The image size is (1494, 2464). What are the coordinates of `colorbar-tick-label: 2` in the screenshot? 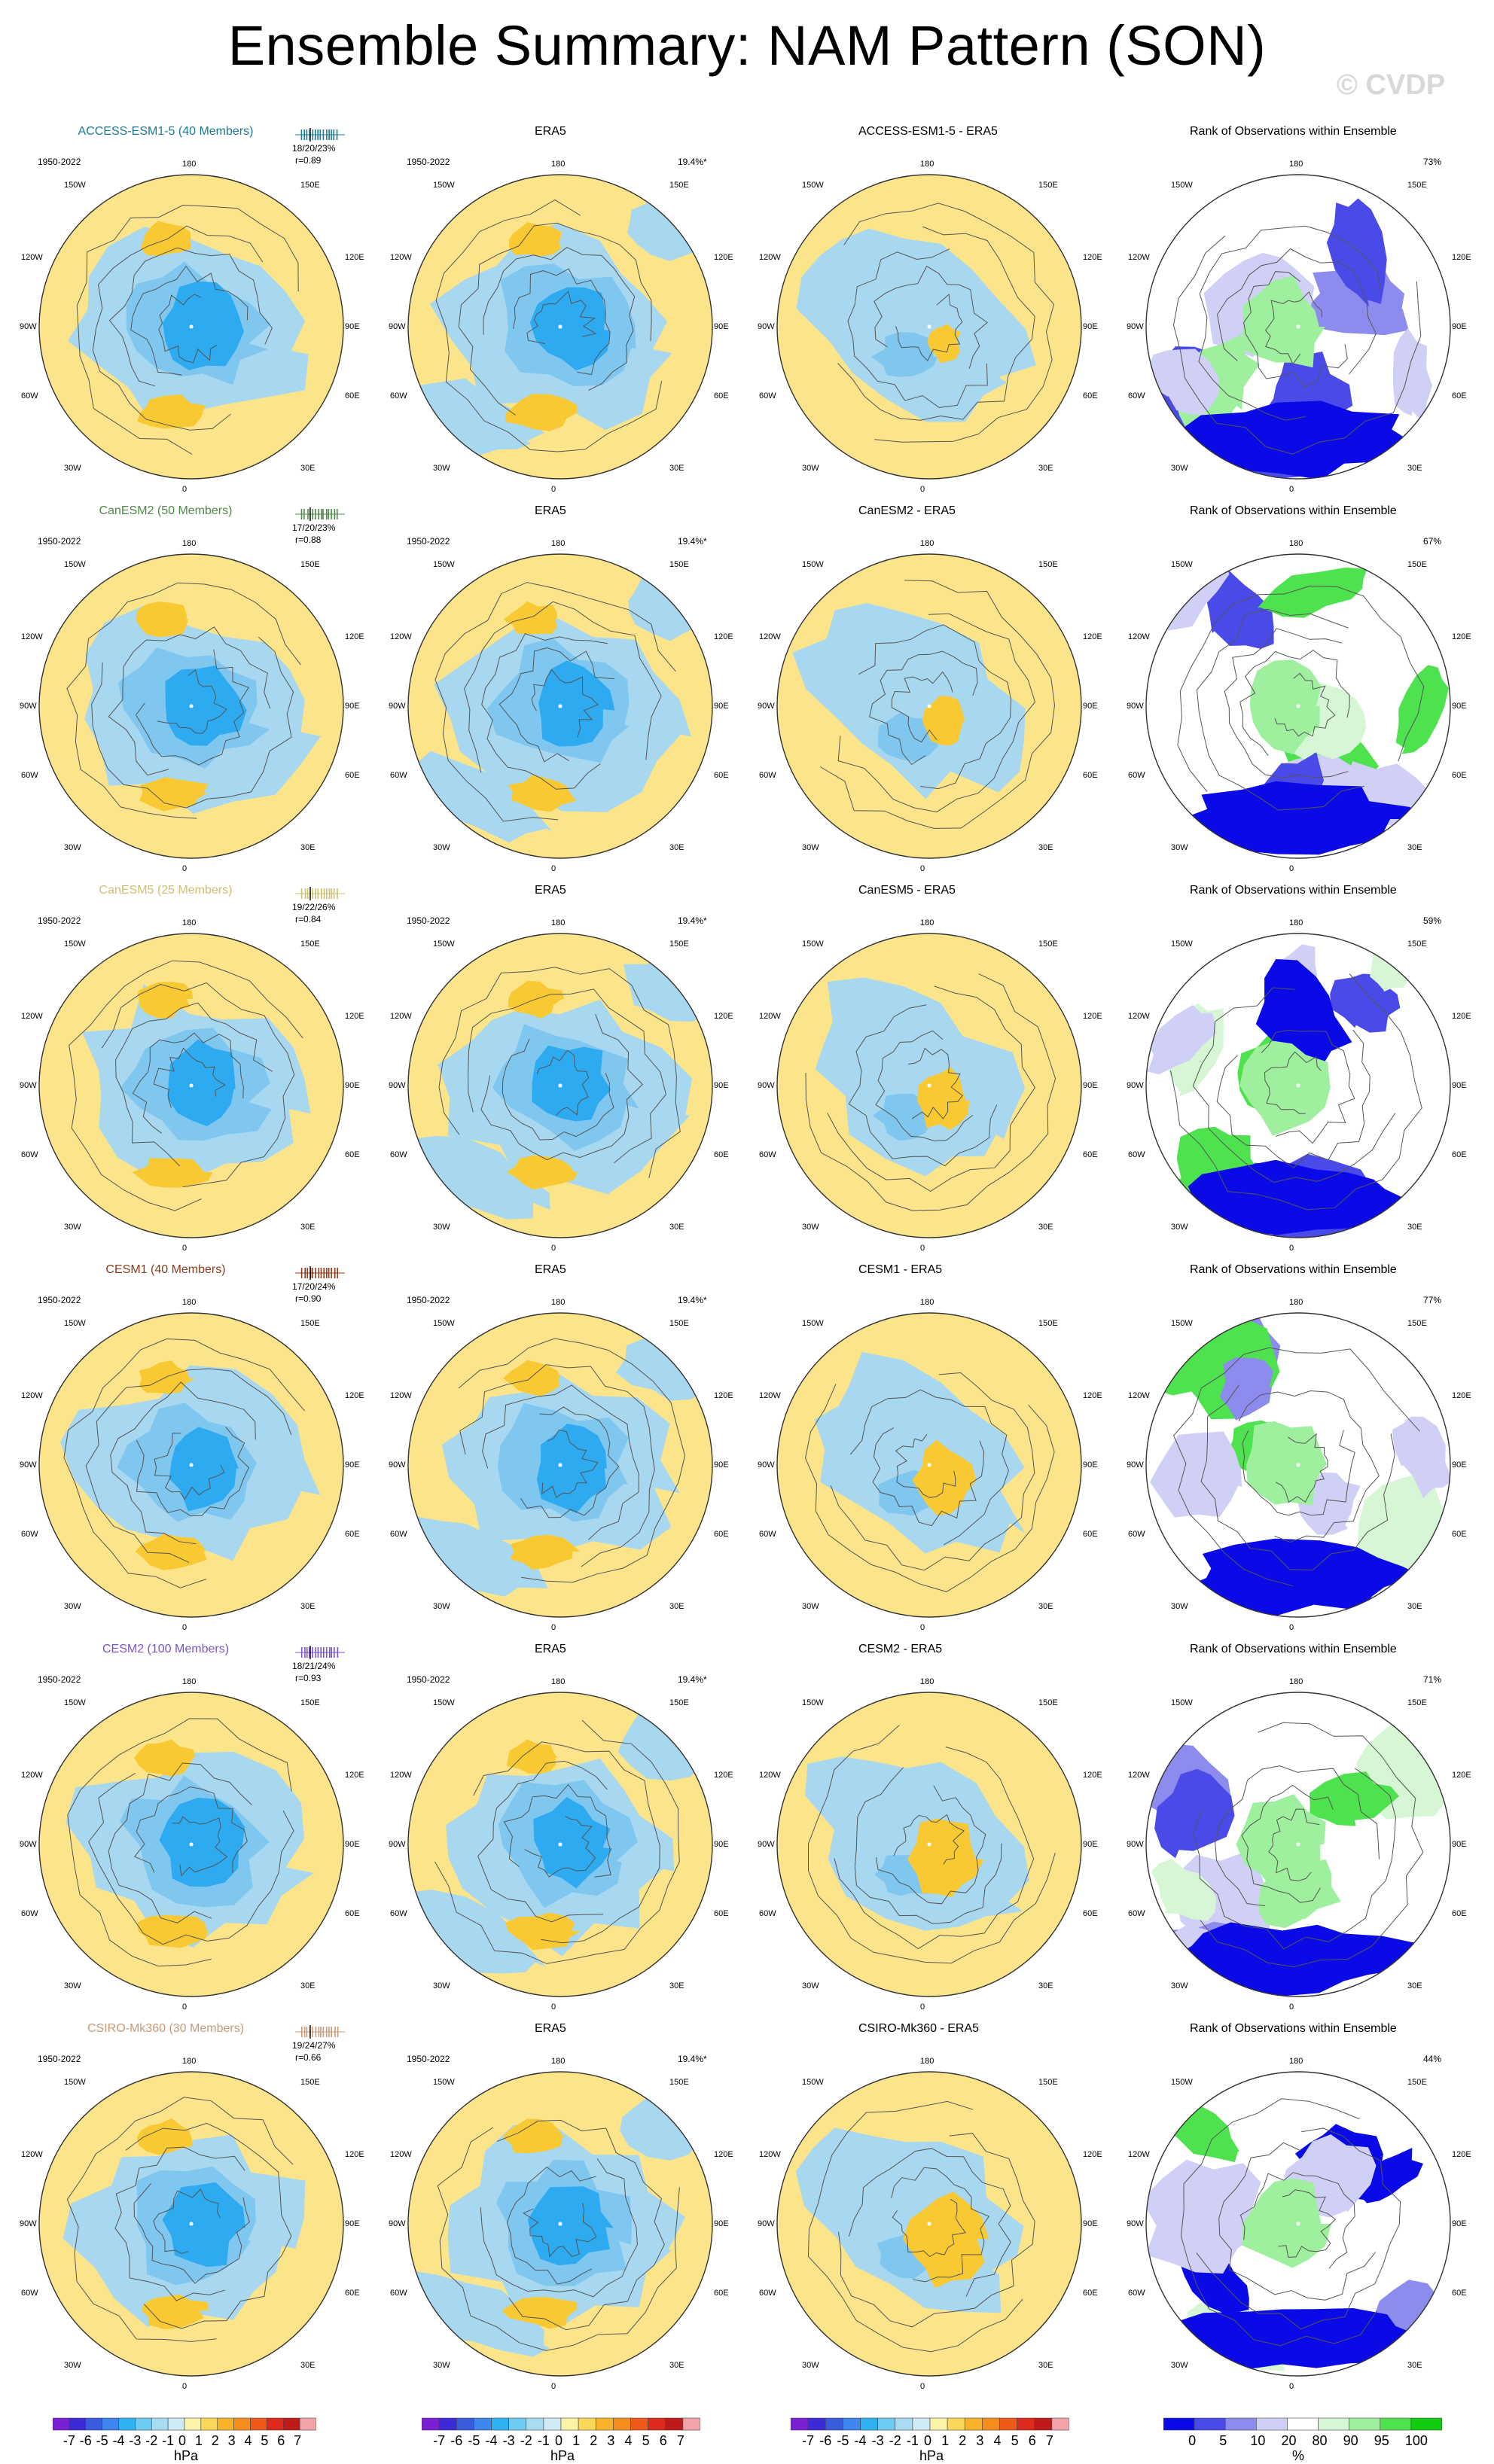 It's located at (594, 2440).